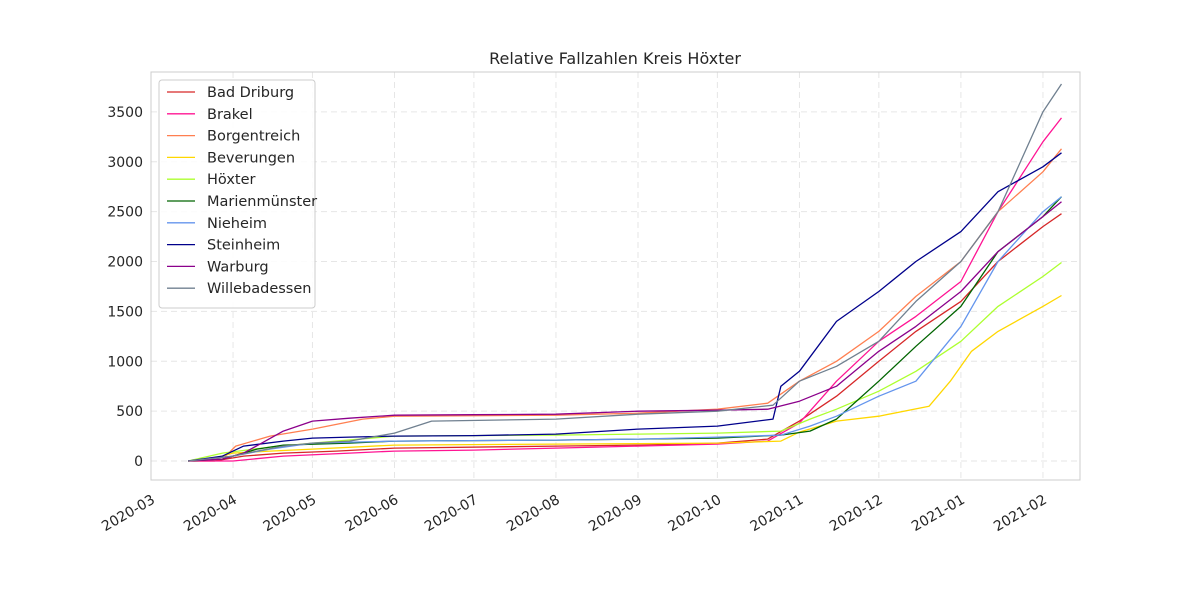 This screenshot has width=1200, height=600. I want to click on x-tick-label: 2020-12, so click(856, 513).